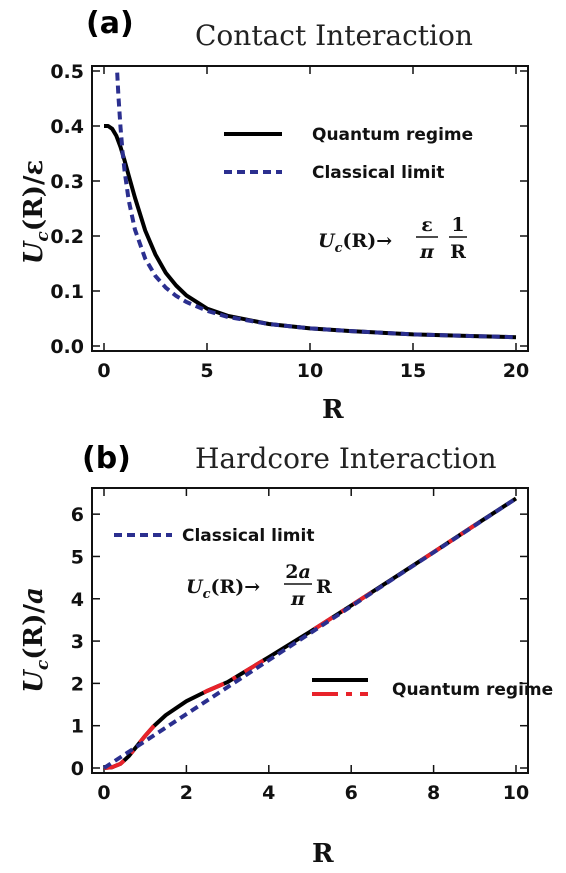  What do you see at coordinates (206, 371) in the screenshot?
I see `x-tick-label: 5` at bounding box center [206, 371].